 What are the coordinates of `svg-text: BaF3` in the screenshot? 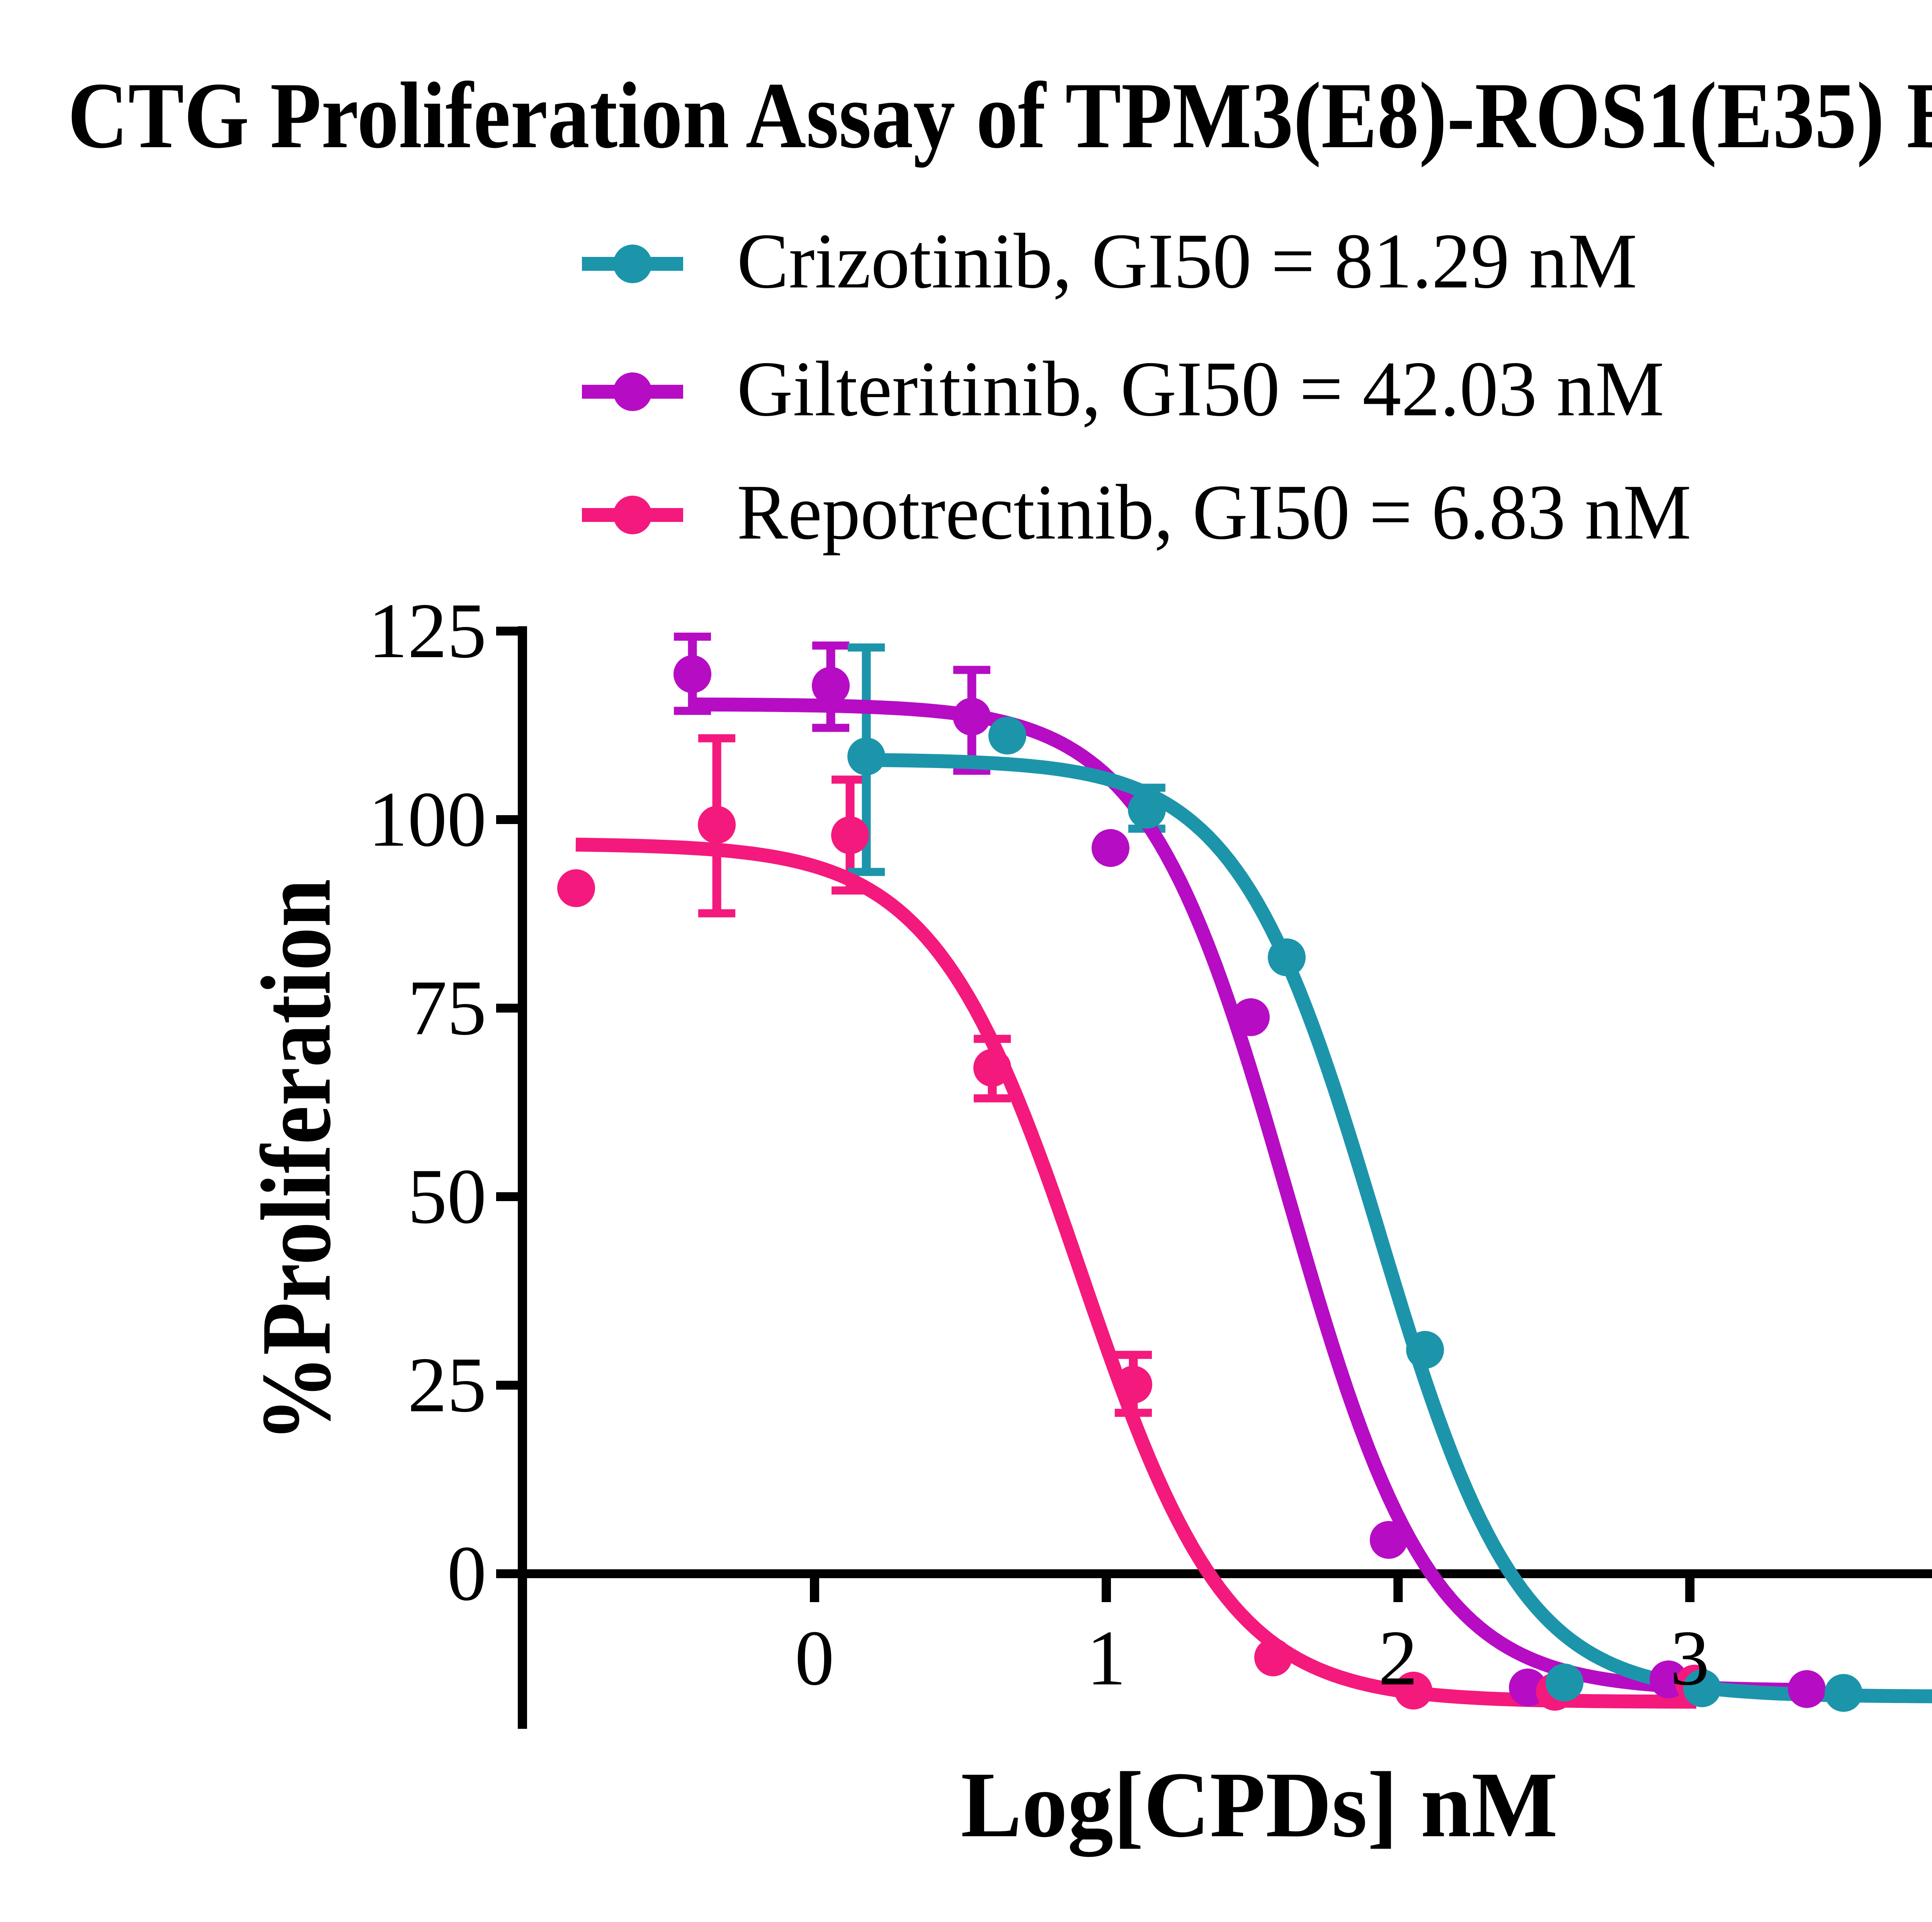 It's located at (1920, 115).